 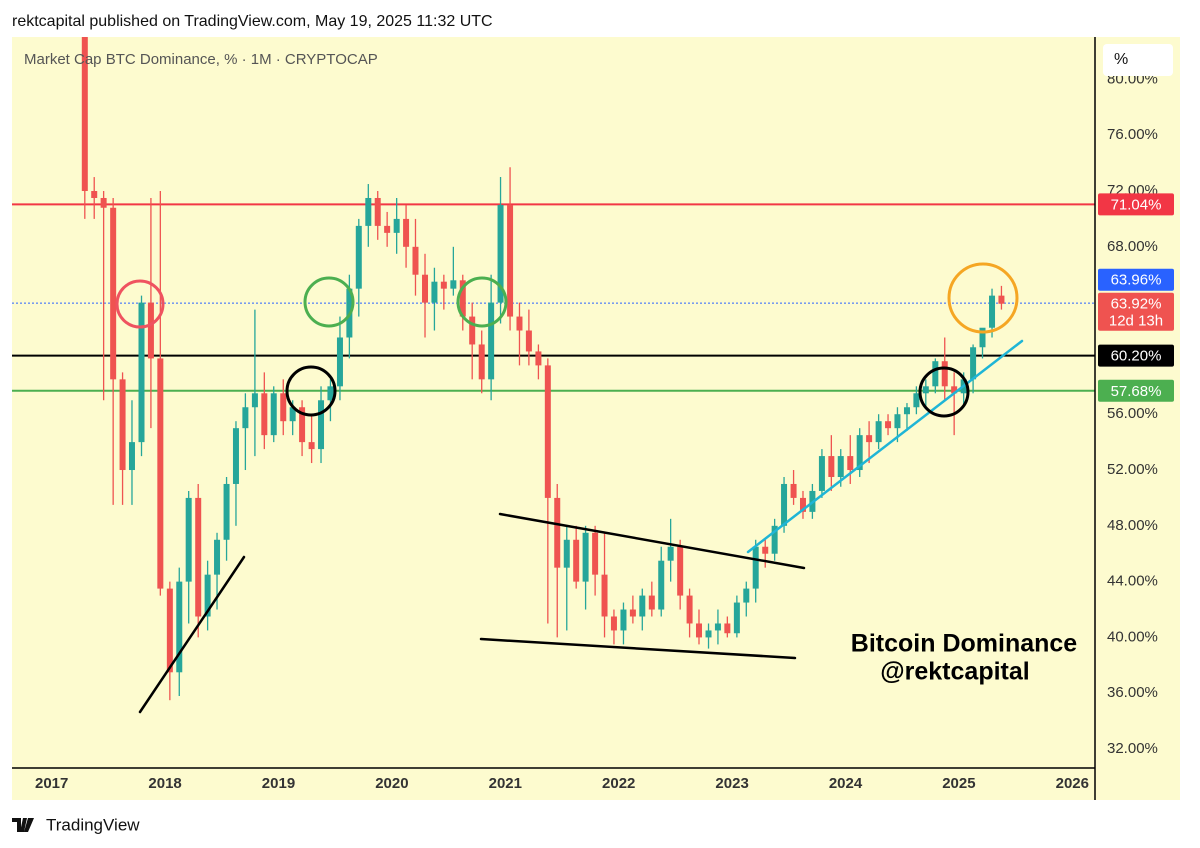 What do you see at coordinates (954, 672) in the screenshot?
I see `annotation: @rektcapital` at bounding box center [954, 672].